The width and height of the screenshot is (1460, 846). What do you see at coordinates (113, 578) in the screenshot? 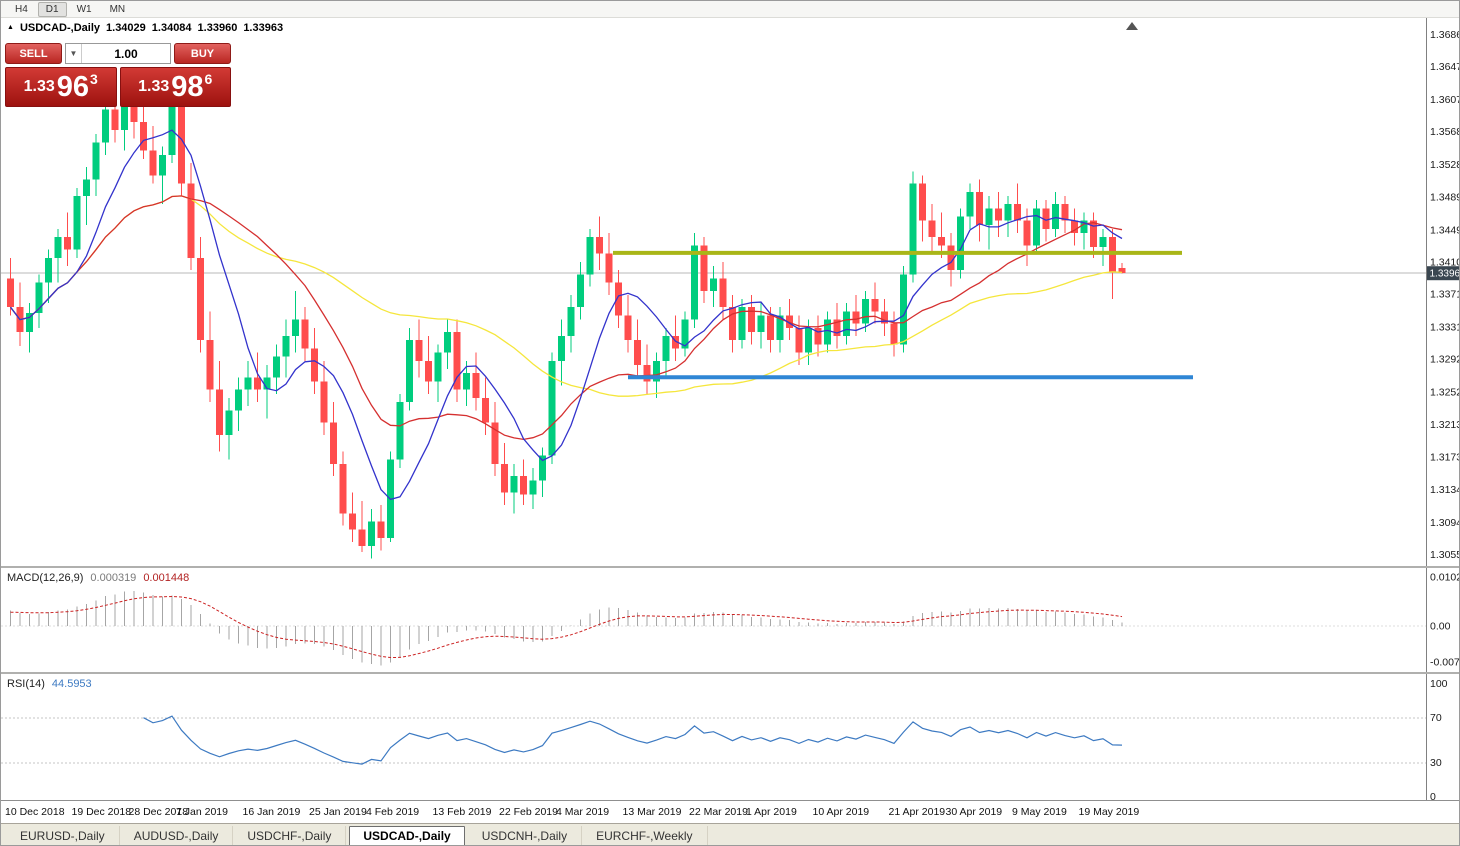
I see `macd-value: 0.000319` at bounding box center [113, 578].